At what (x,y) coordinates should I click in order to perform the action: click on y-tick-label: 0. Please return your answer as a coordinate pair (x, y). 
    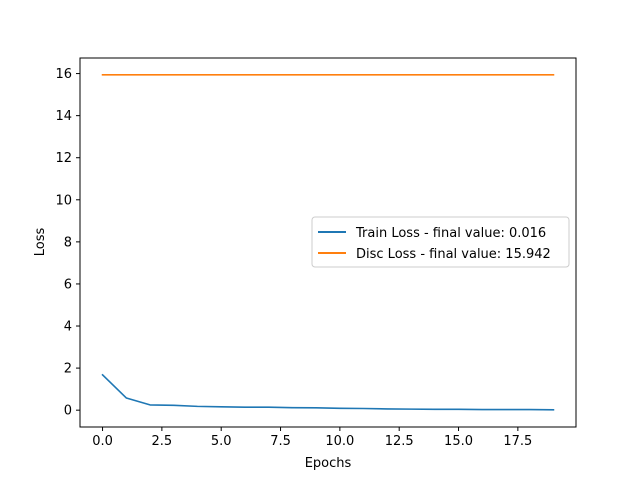
    Looking at the image, I should click on (68, 411).